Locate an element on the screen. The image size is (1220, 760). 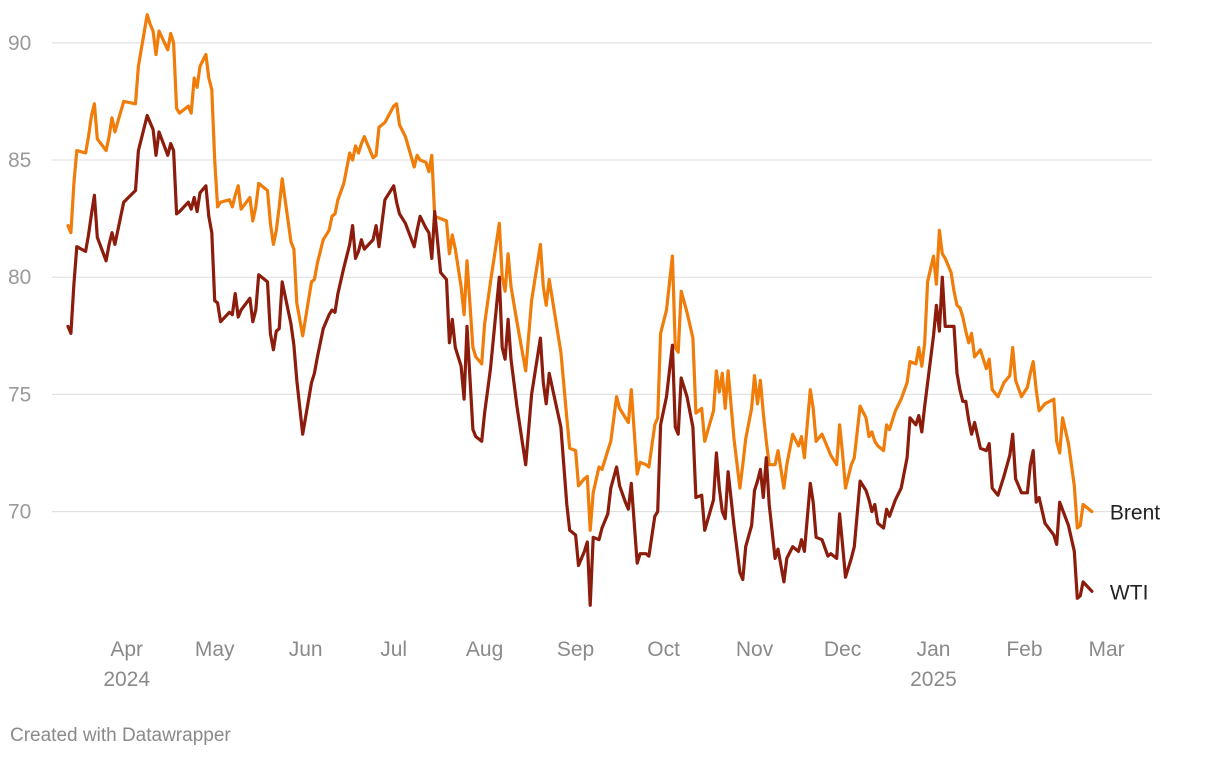
source-note: Created with Datawrapper is located at coordinates (120, 735).